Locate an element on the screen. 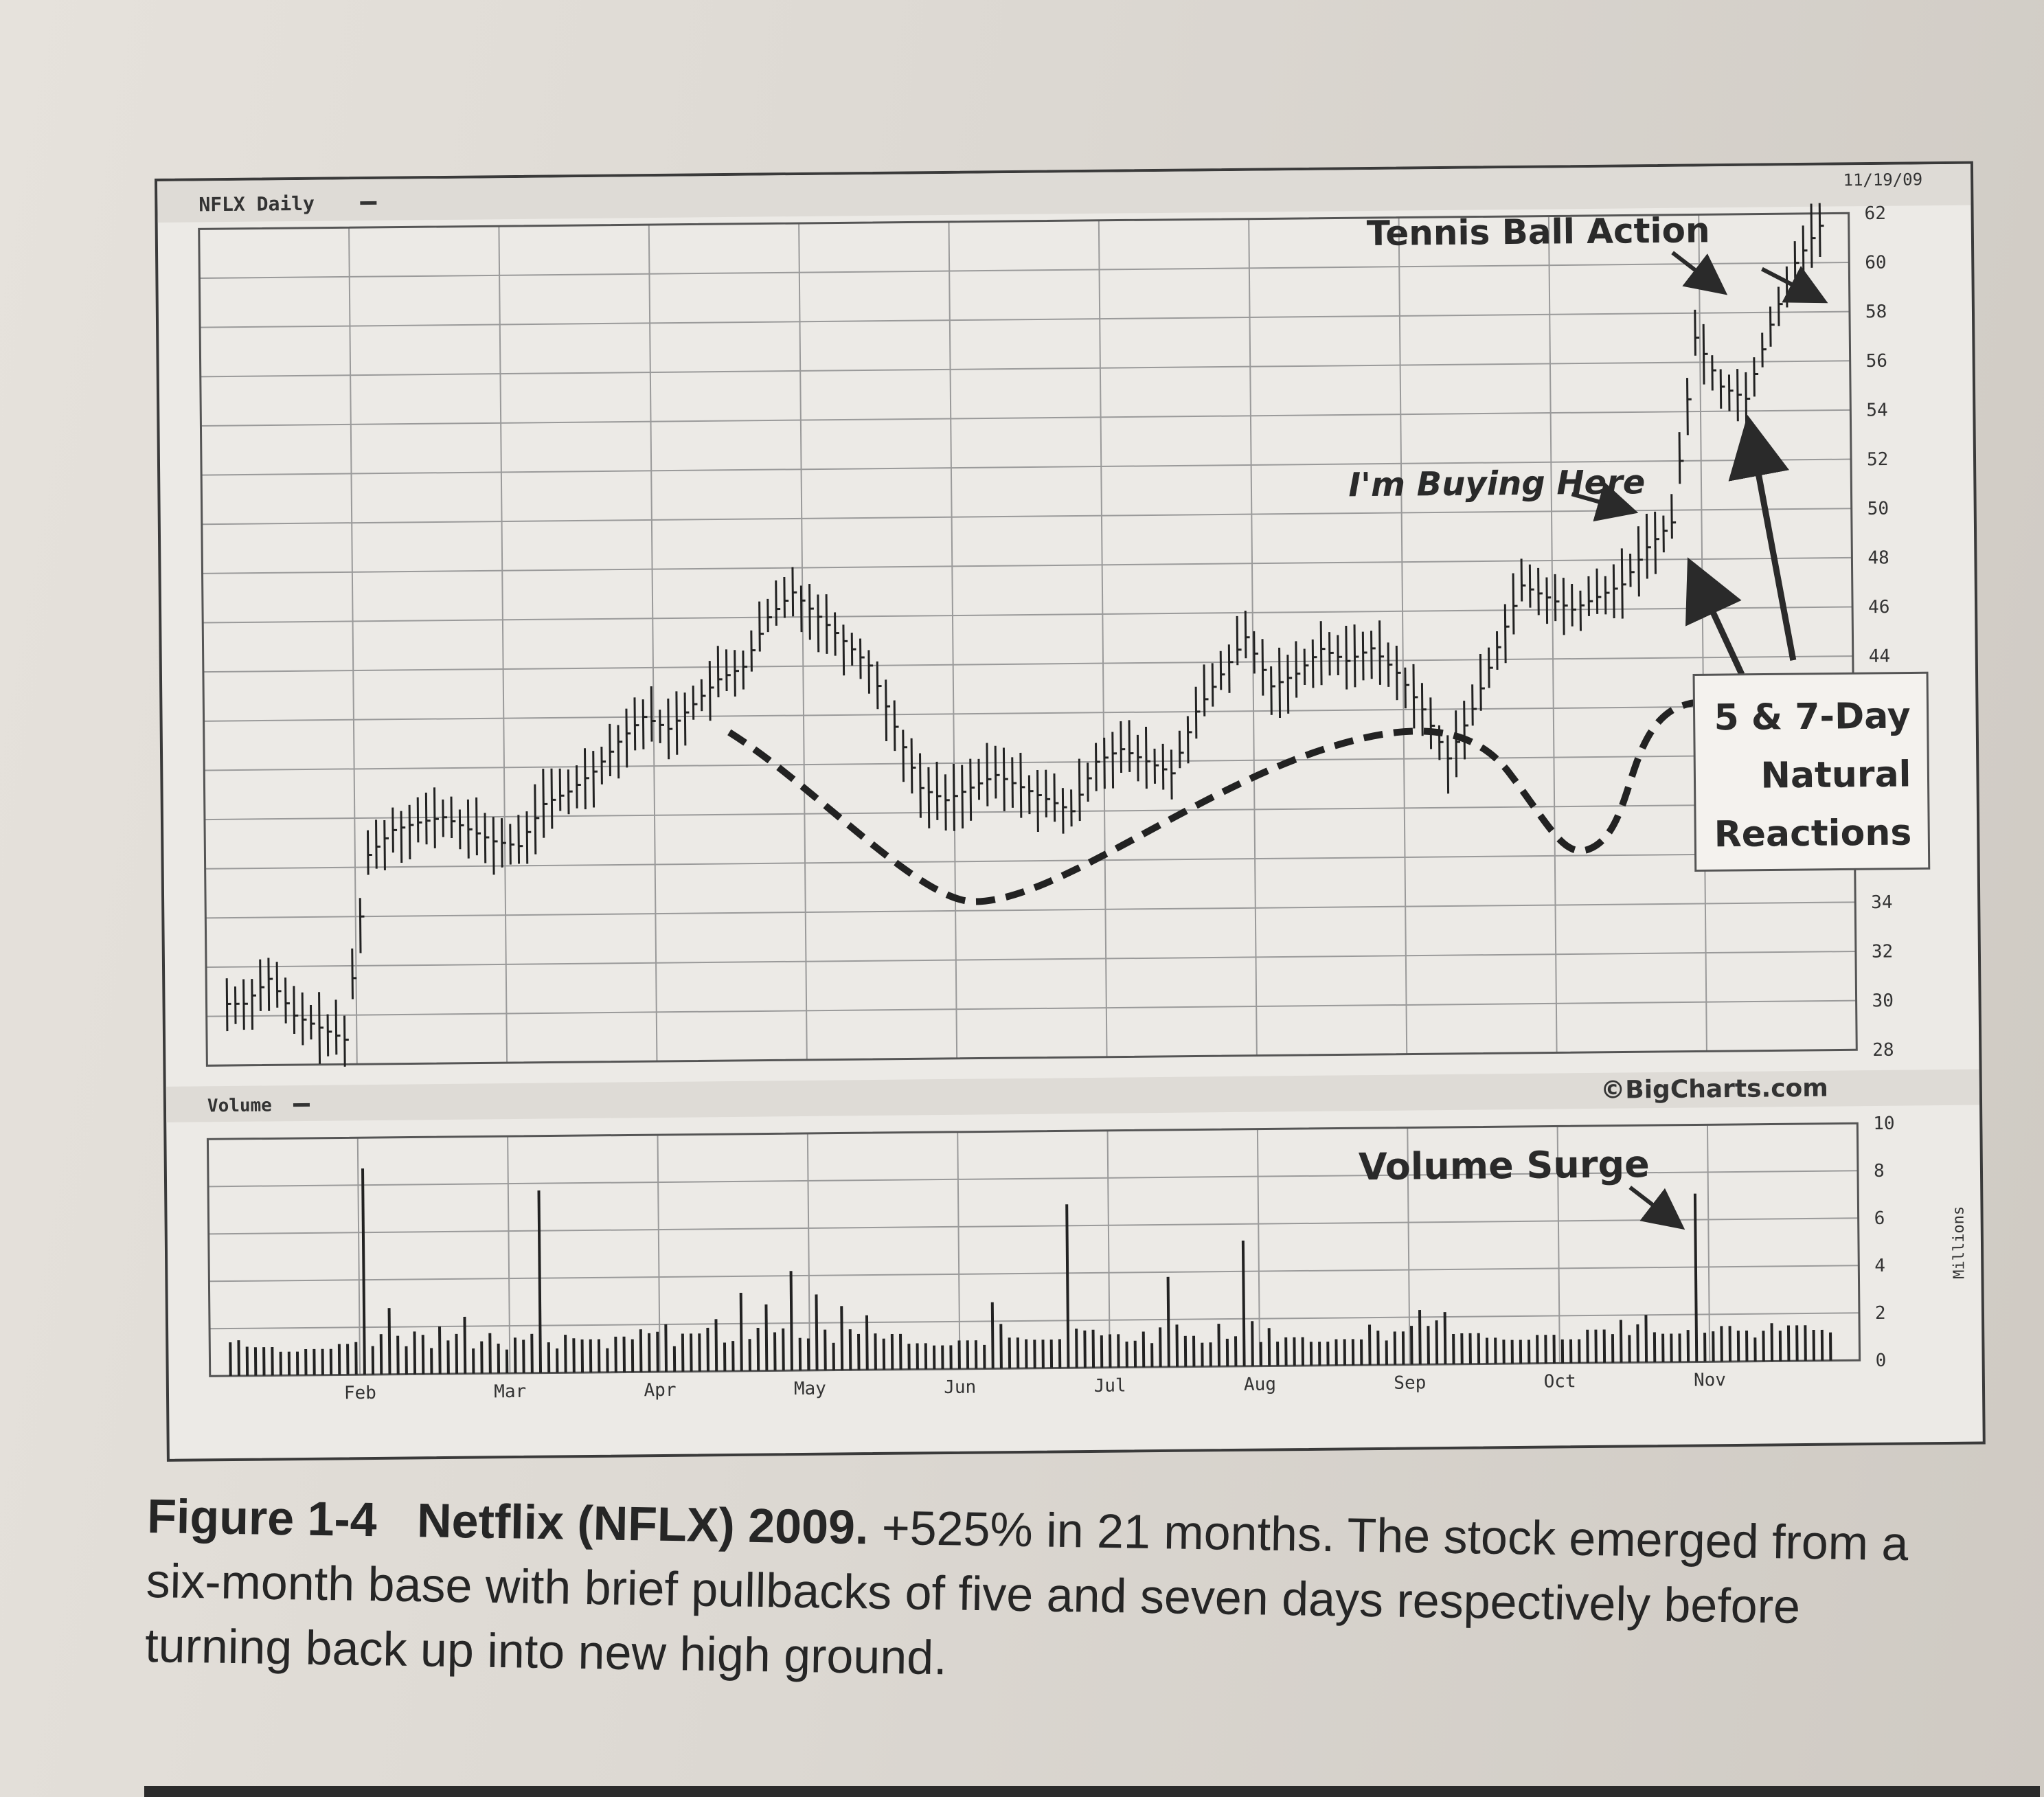  volume-units-label: Millions is located at coordinates (1959, 1242).